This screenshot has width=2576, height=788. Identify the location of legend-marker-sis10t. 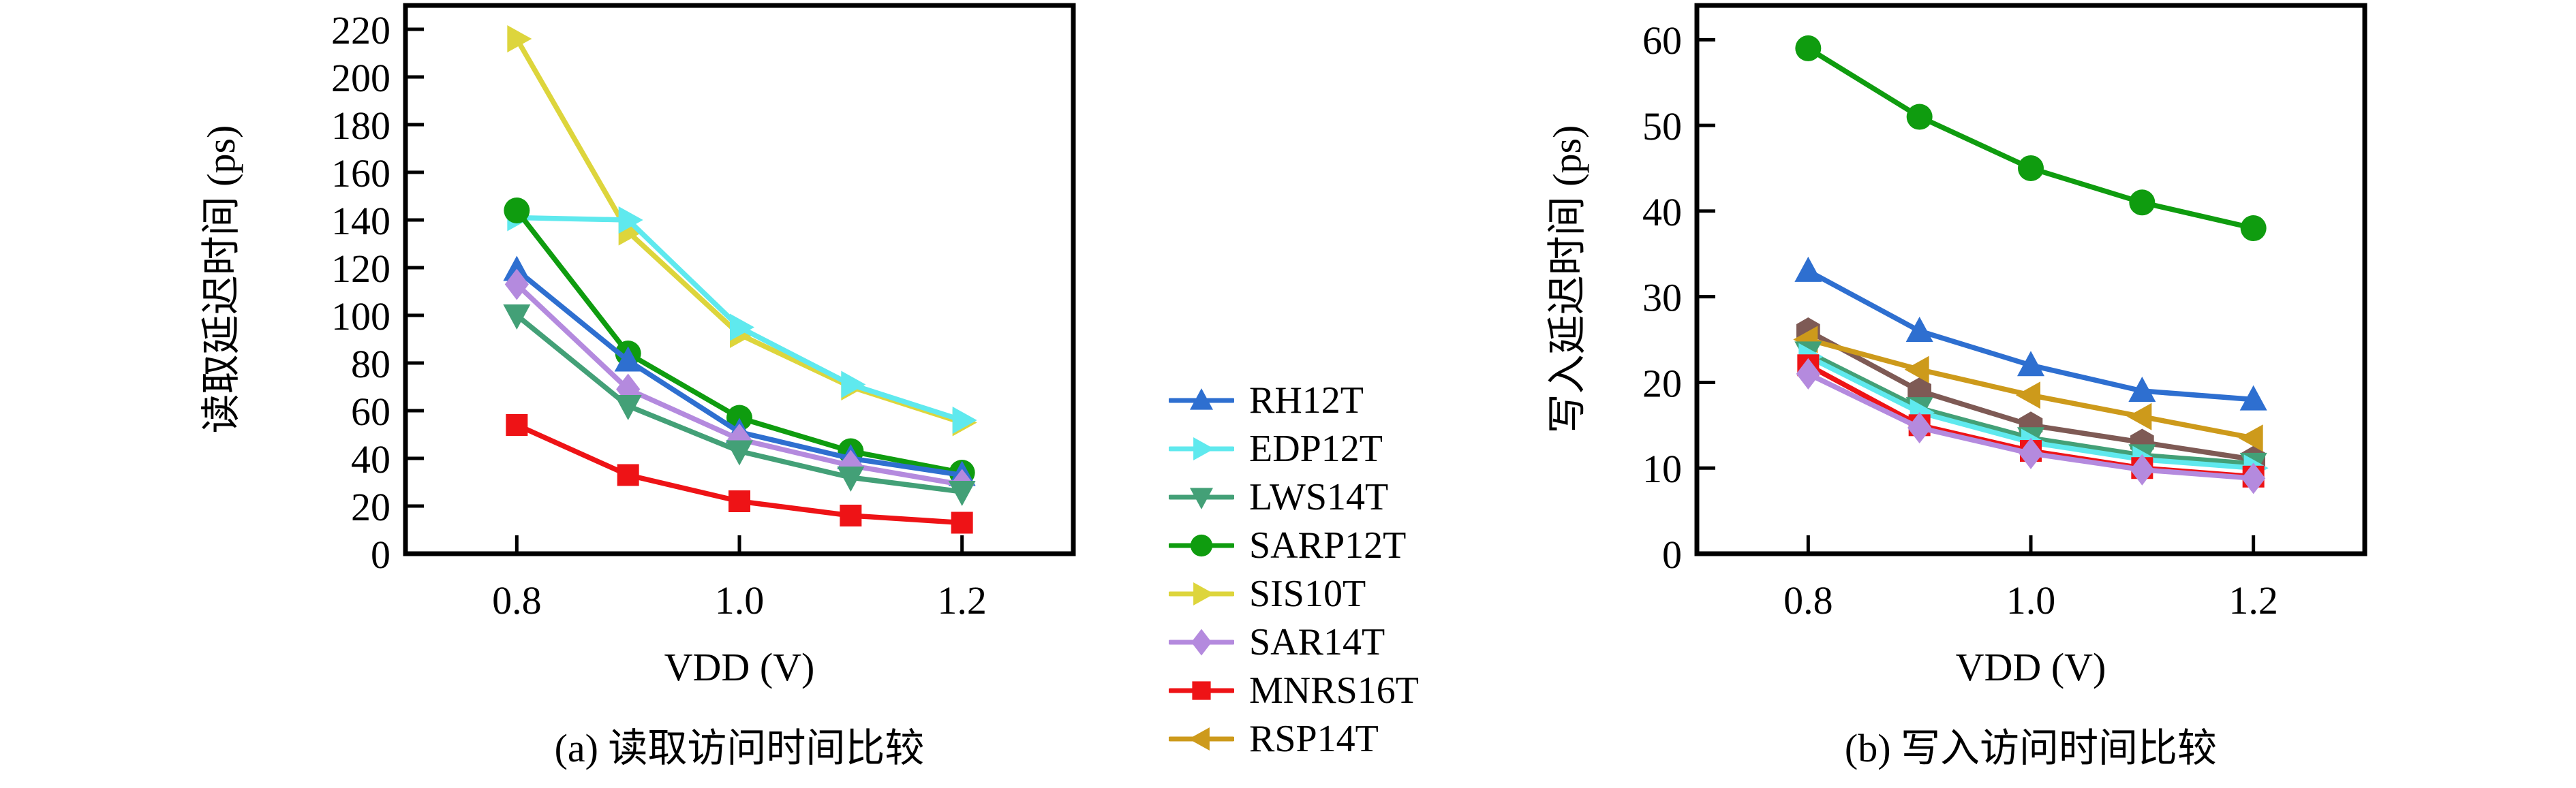
(1203, 593).